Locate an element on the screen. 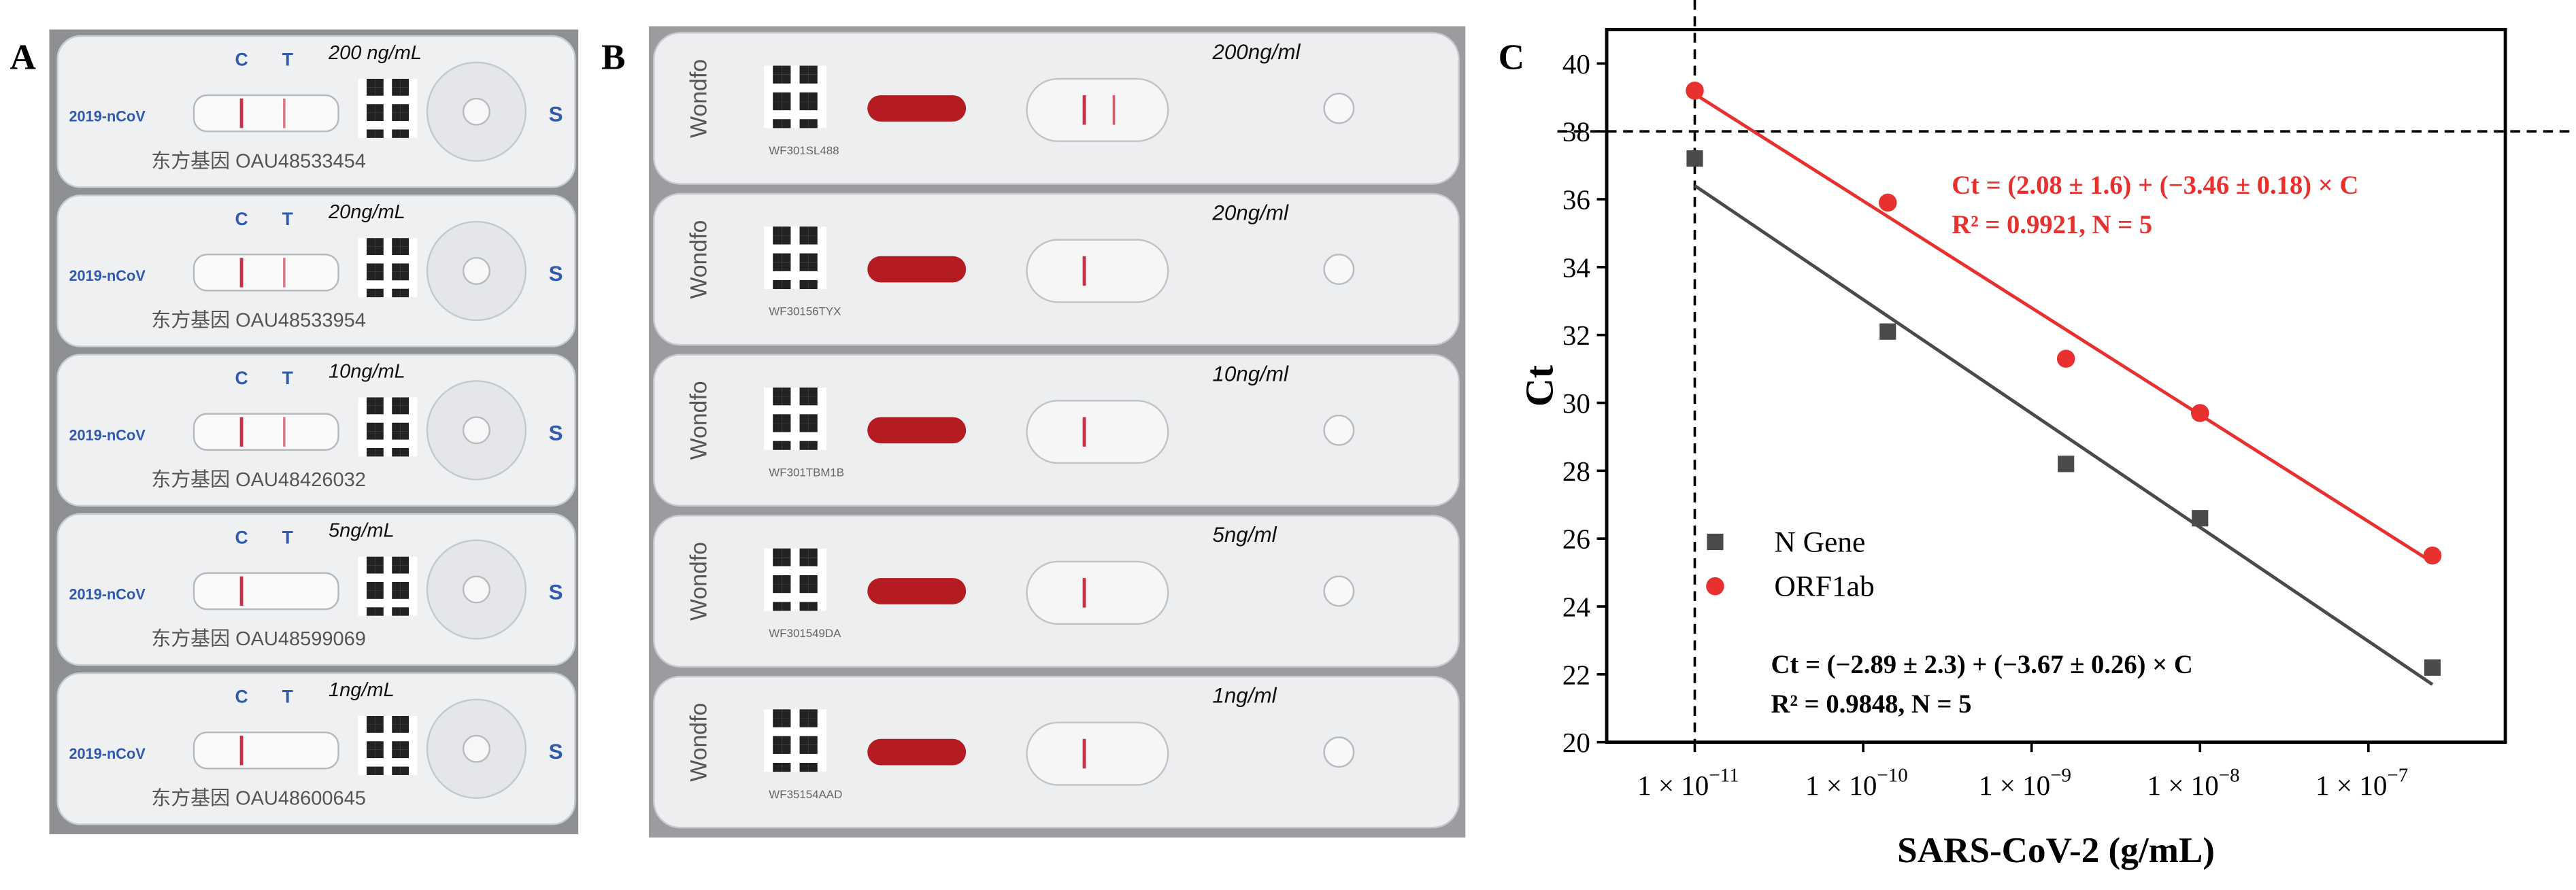  y-tick-label: 30 is located at coordinates (1576, 404).